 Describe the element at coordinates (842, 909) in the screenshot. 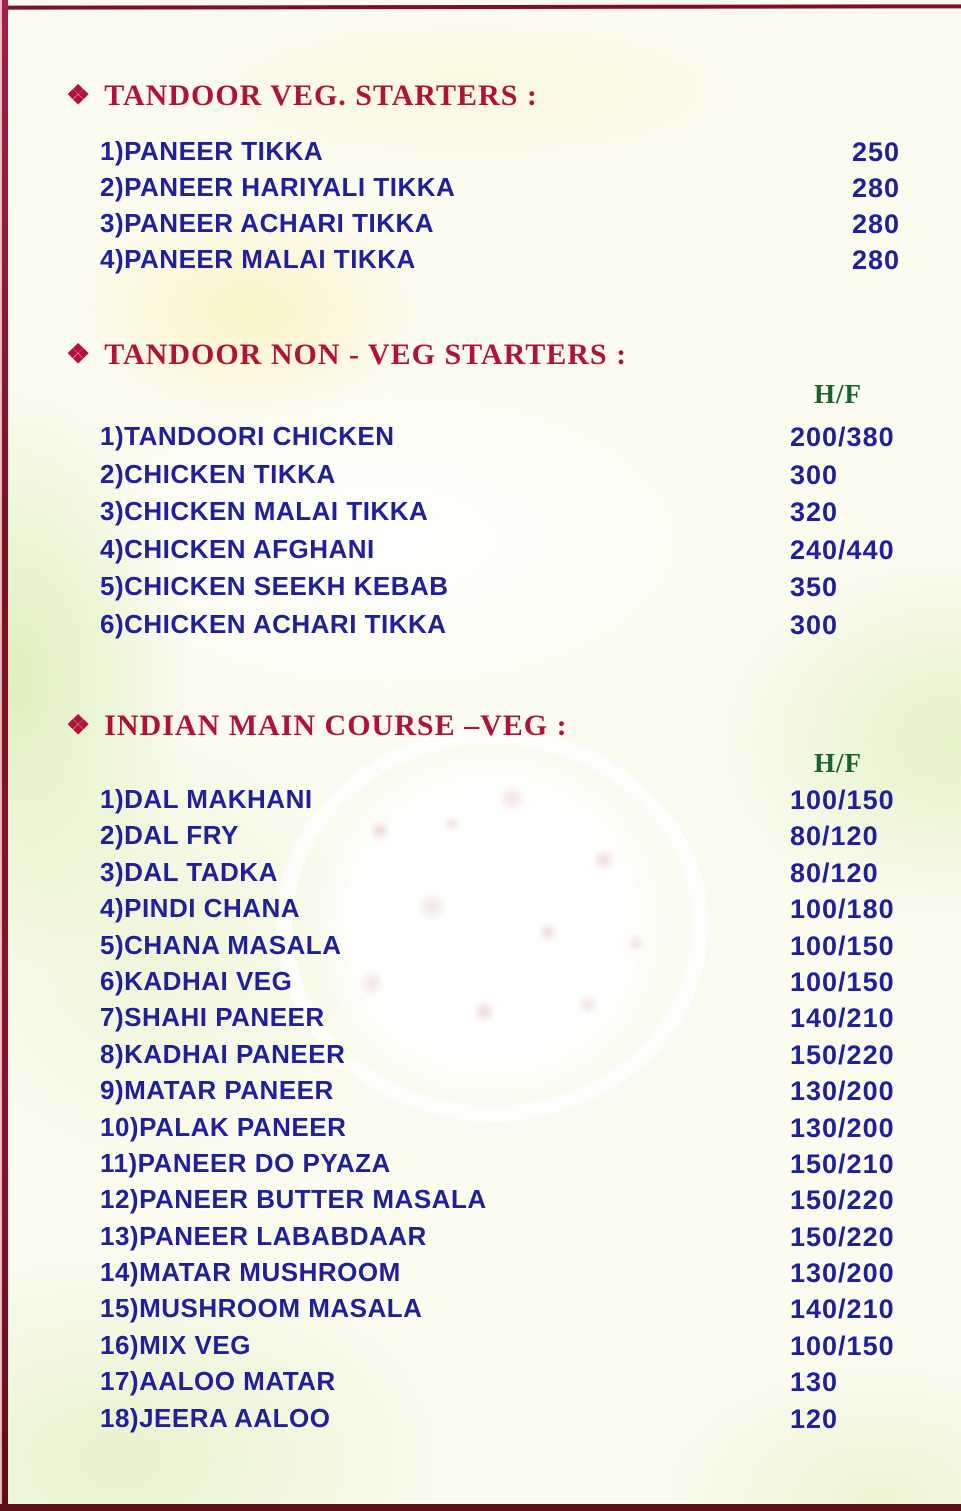

I see `menu-item-price: 100/180` at that location.